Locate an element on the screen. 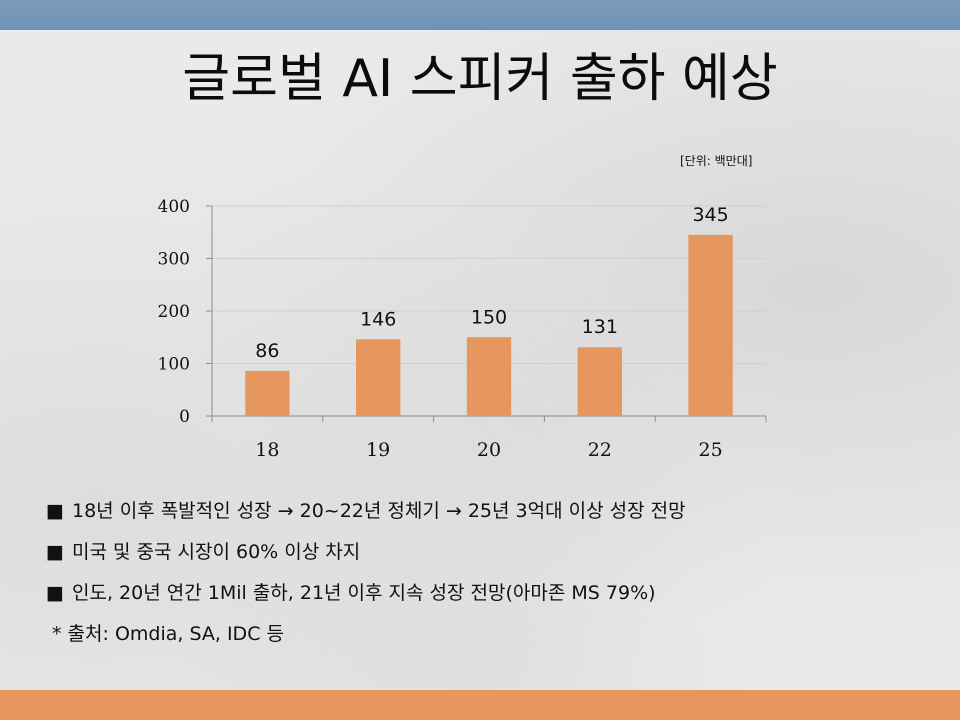 Image resolution: width=960 pixels, height=720 pixels. x-tick-label: 25 is located at coordinates (711, 450).